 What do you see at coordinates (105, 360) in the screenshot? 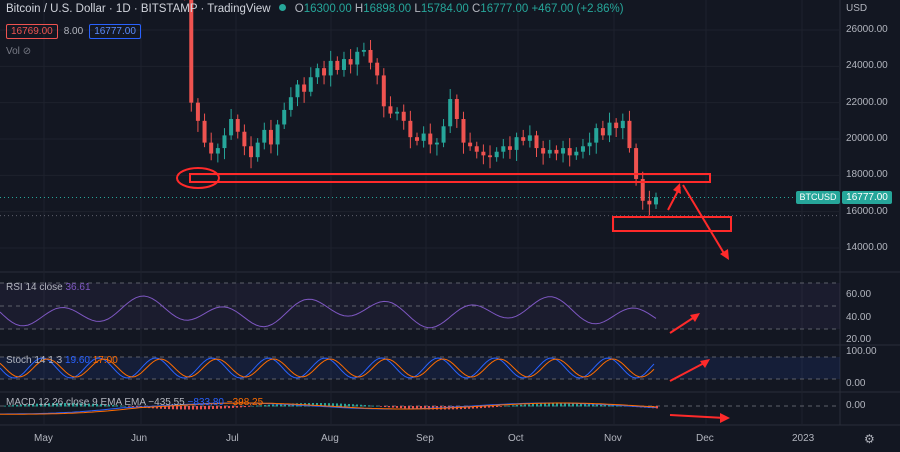
I see `stoch-d-value: 17.00` at bounding box center [105, 360].